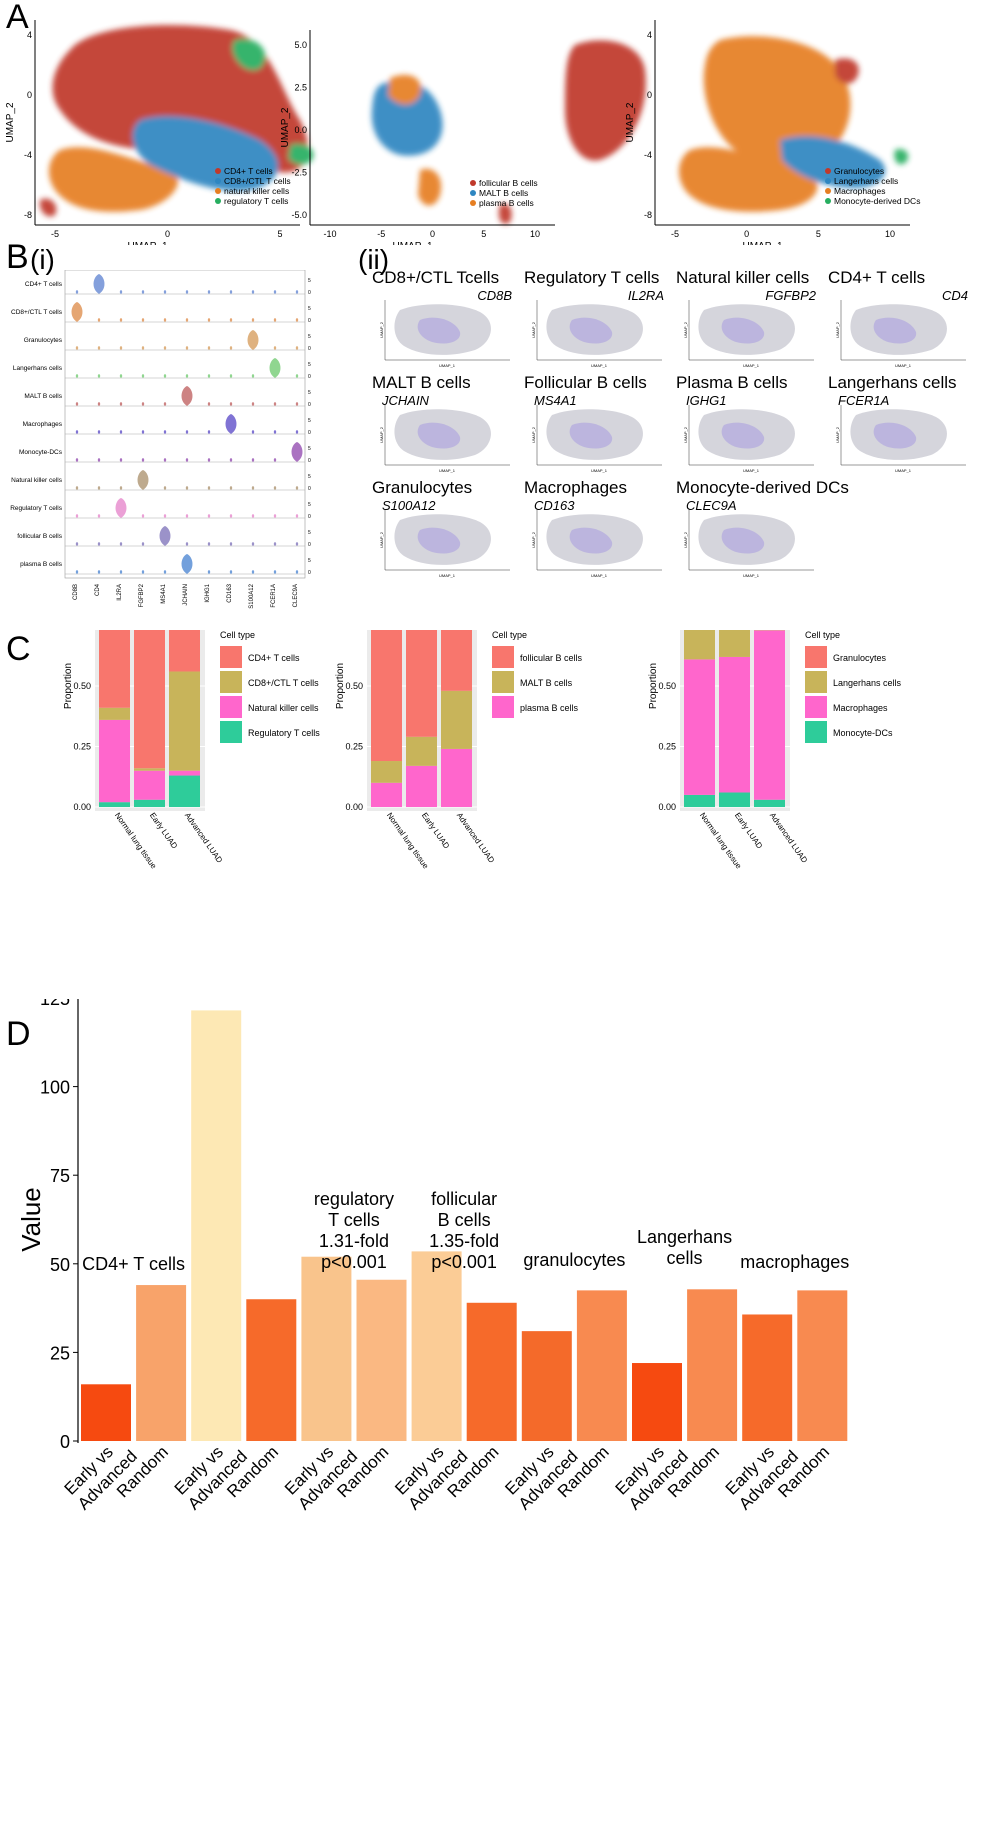 This screenshot has height=1829, width=1000. I want to click on similarity-group-label: T cells, so click(354, 1220).